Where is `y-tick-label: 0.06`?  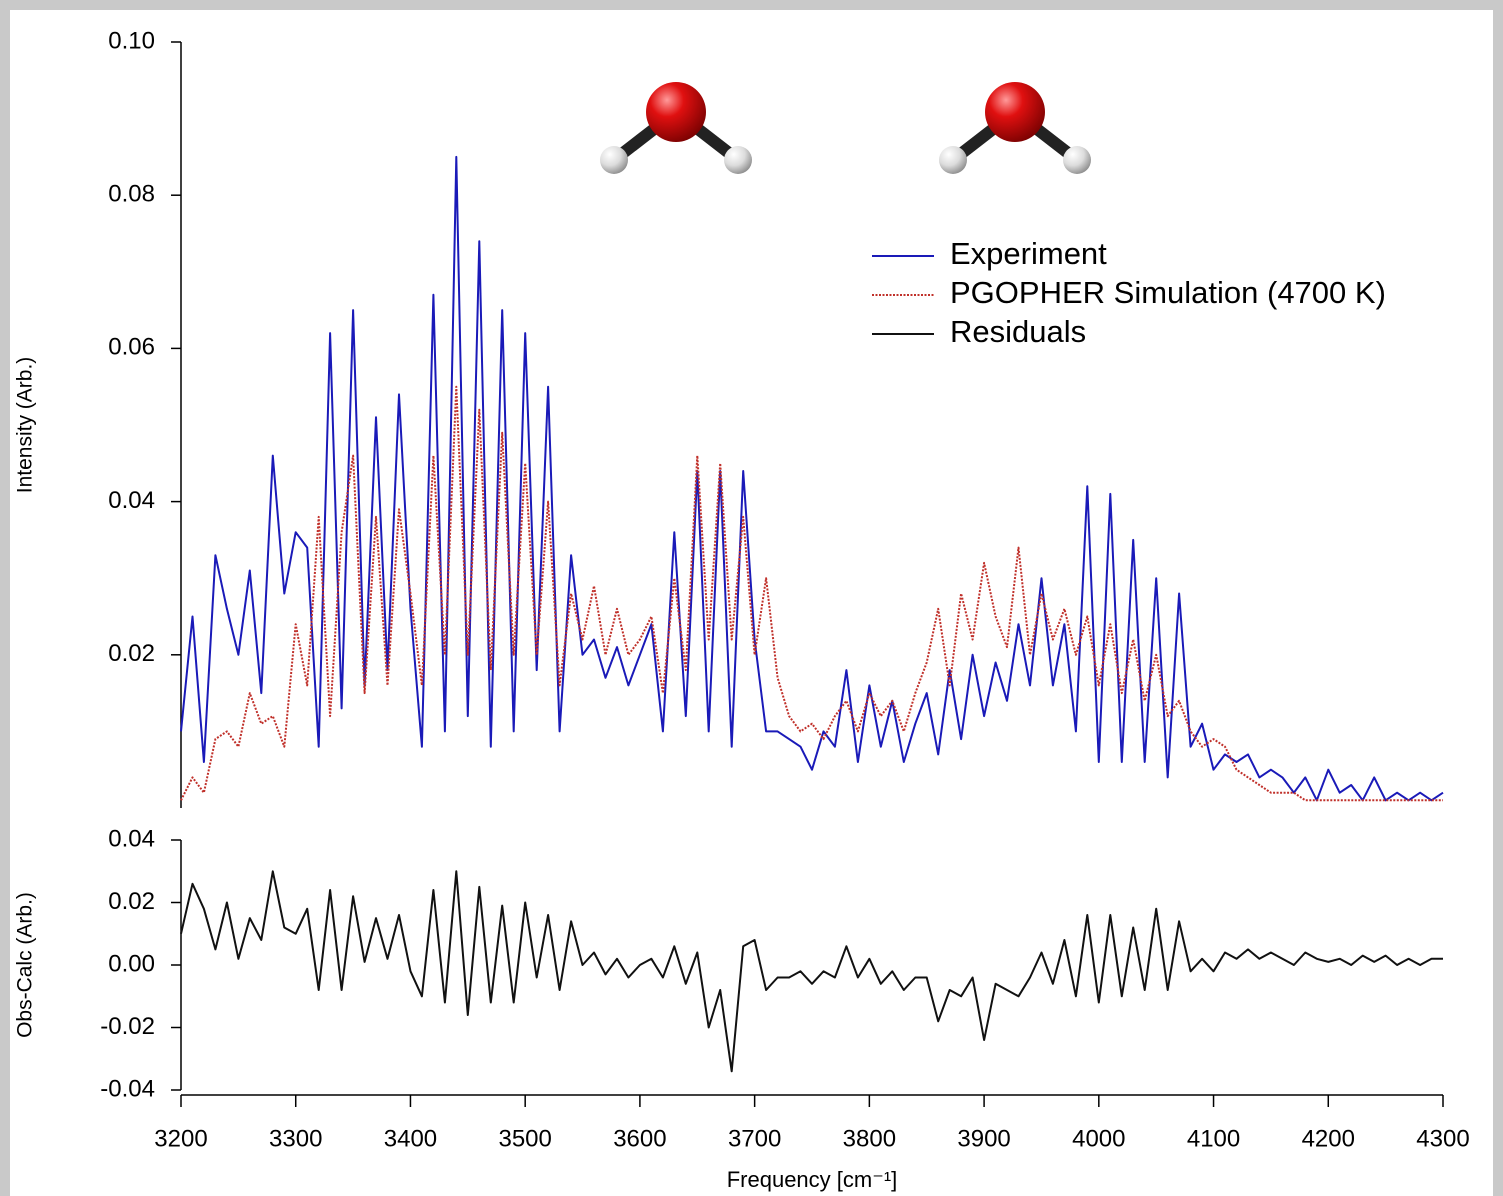 y-tick-label: 0.06 is located at coordinates (131, 347).